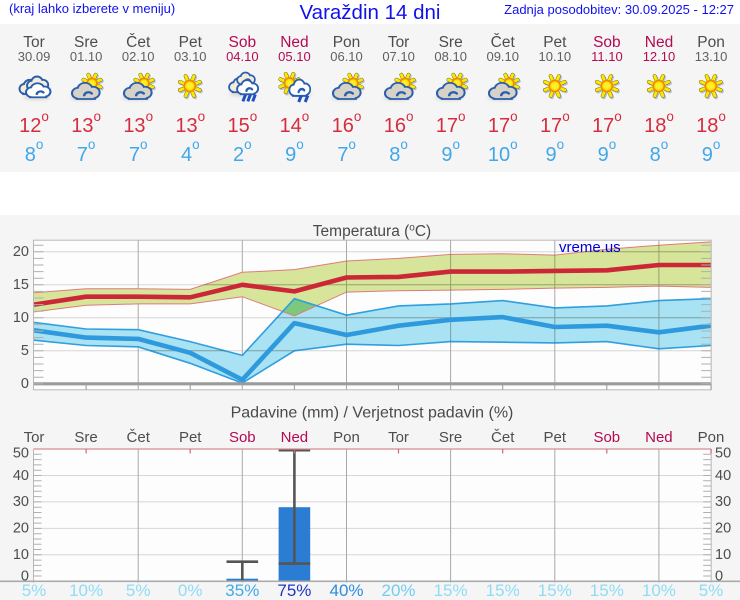  What do you see at coordinates (25, 351) in the screenshot?
I see `svg-text: 5` at bounding box center [25, 351].